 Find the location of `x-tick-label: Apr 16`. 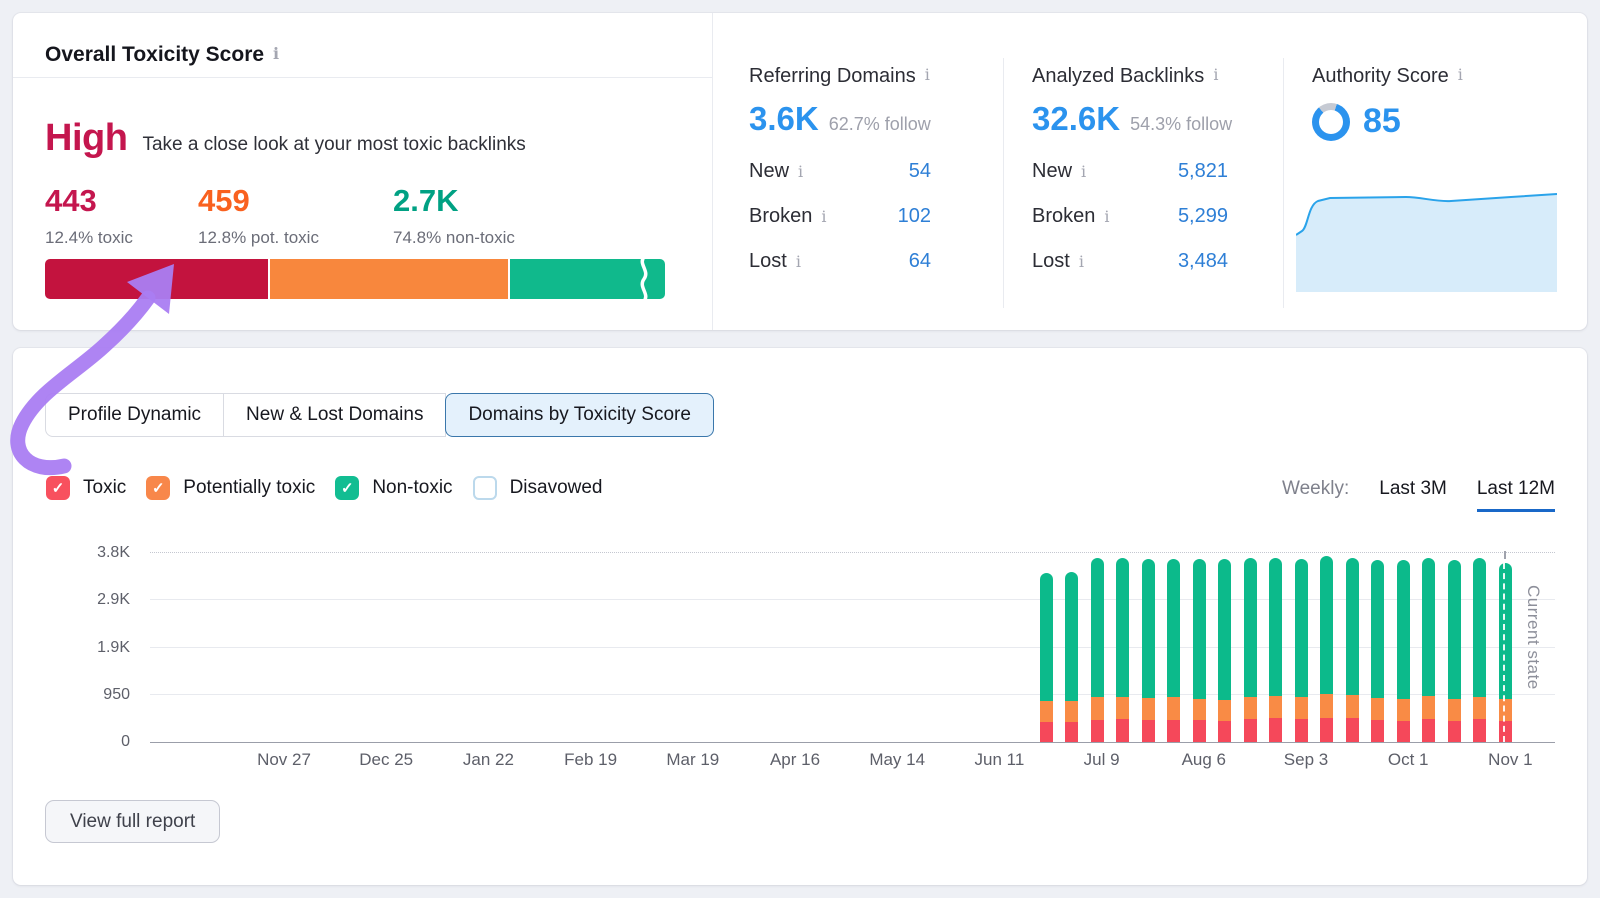

x-tick-label: Apr 16 is located at coordinates (795, 759).